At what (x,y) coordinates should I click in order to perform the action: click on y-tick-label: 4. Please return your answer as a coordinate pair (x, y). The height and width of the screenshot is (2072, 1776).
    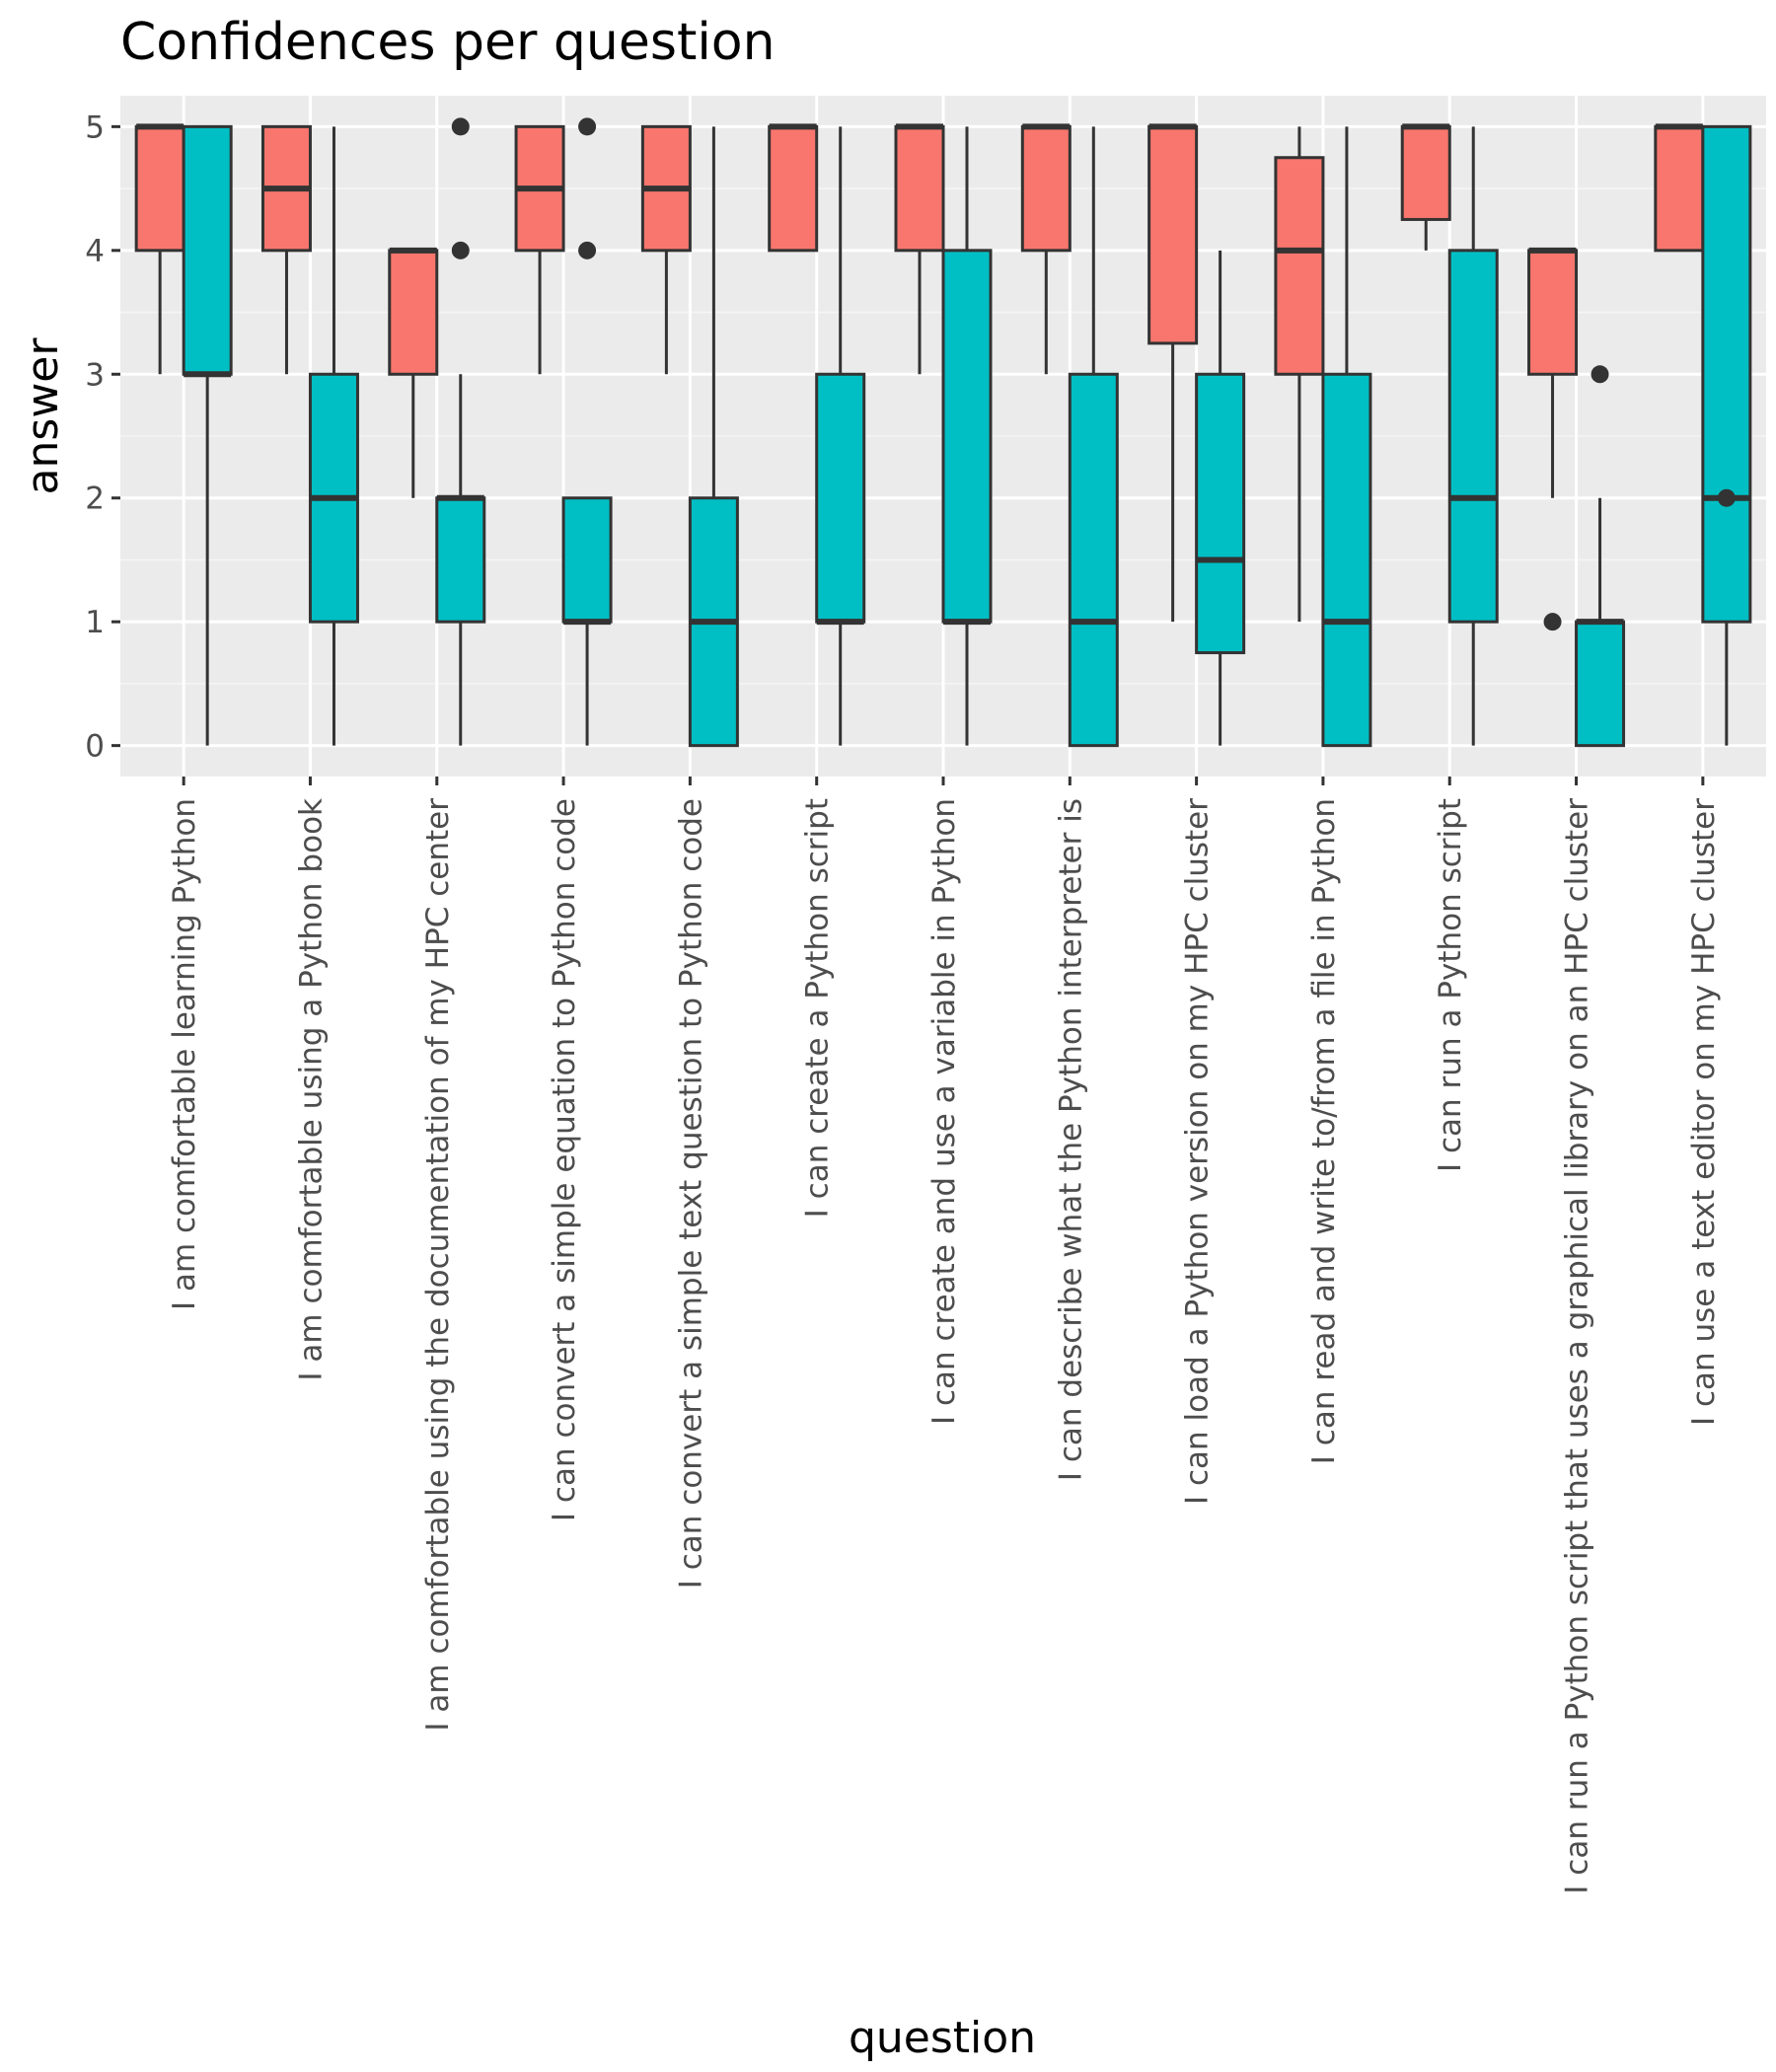
    Looking at the image, I should click on (95, 252).